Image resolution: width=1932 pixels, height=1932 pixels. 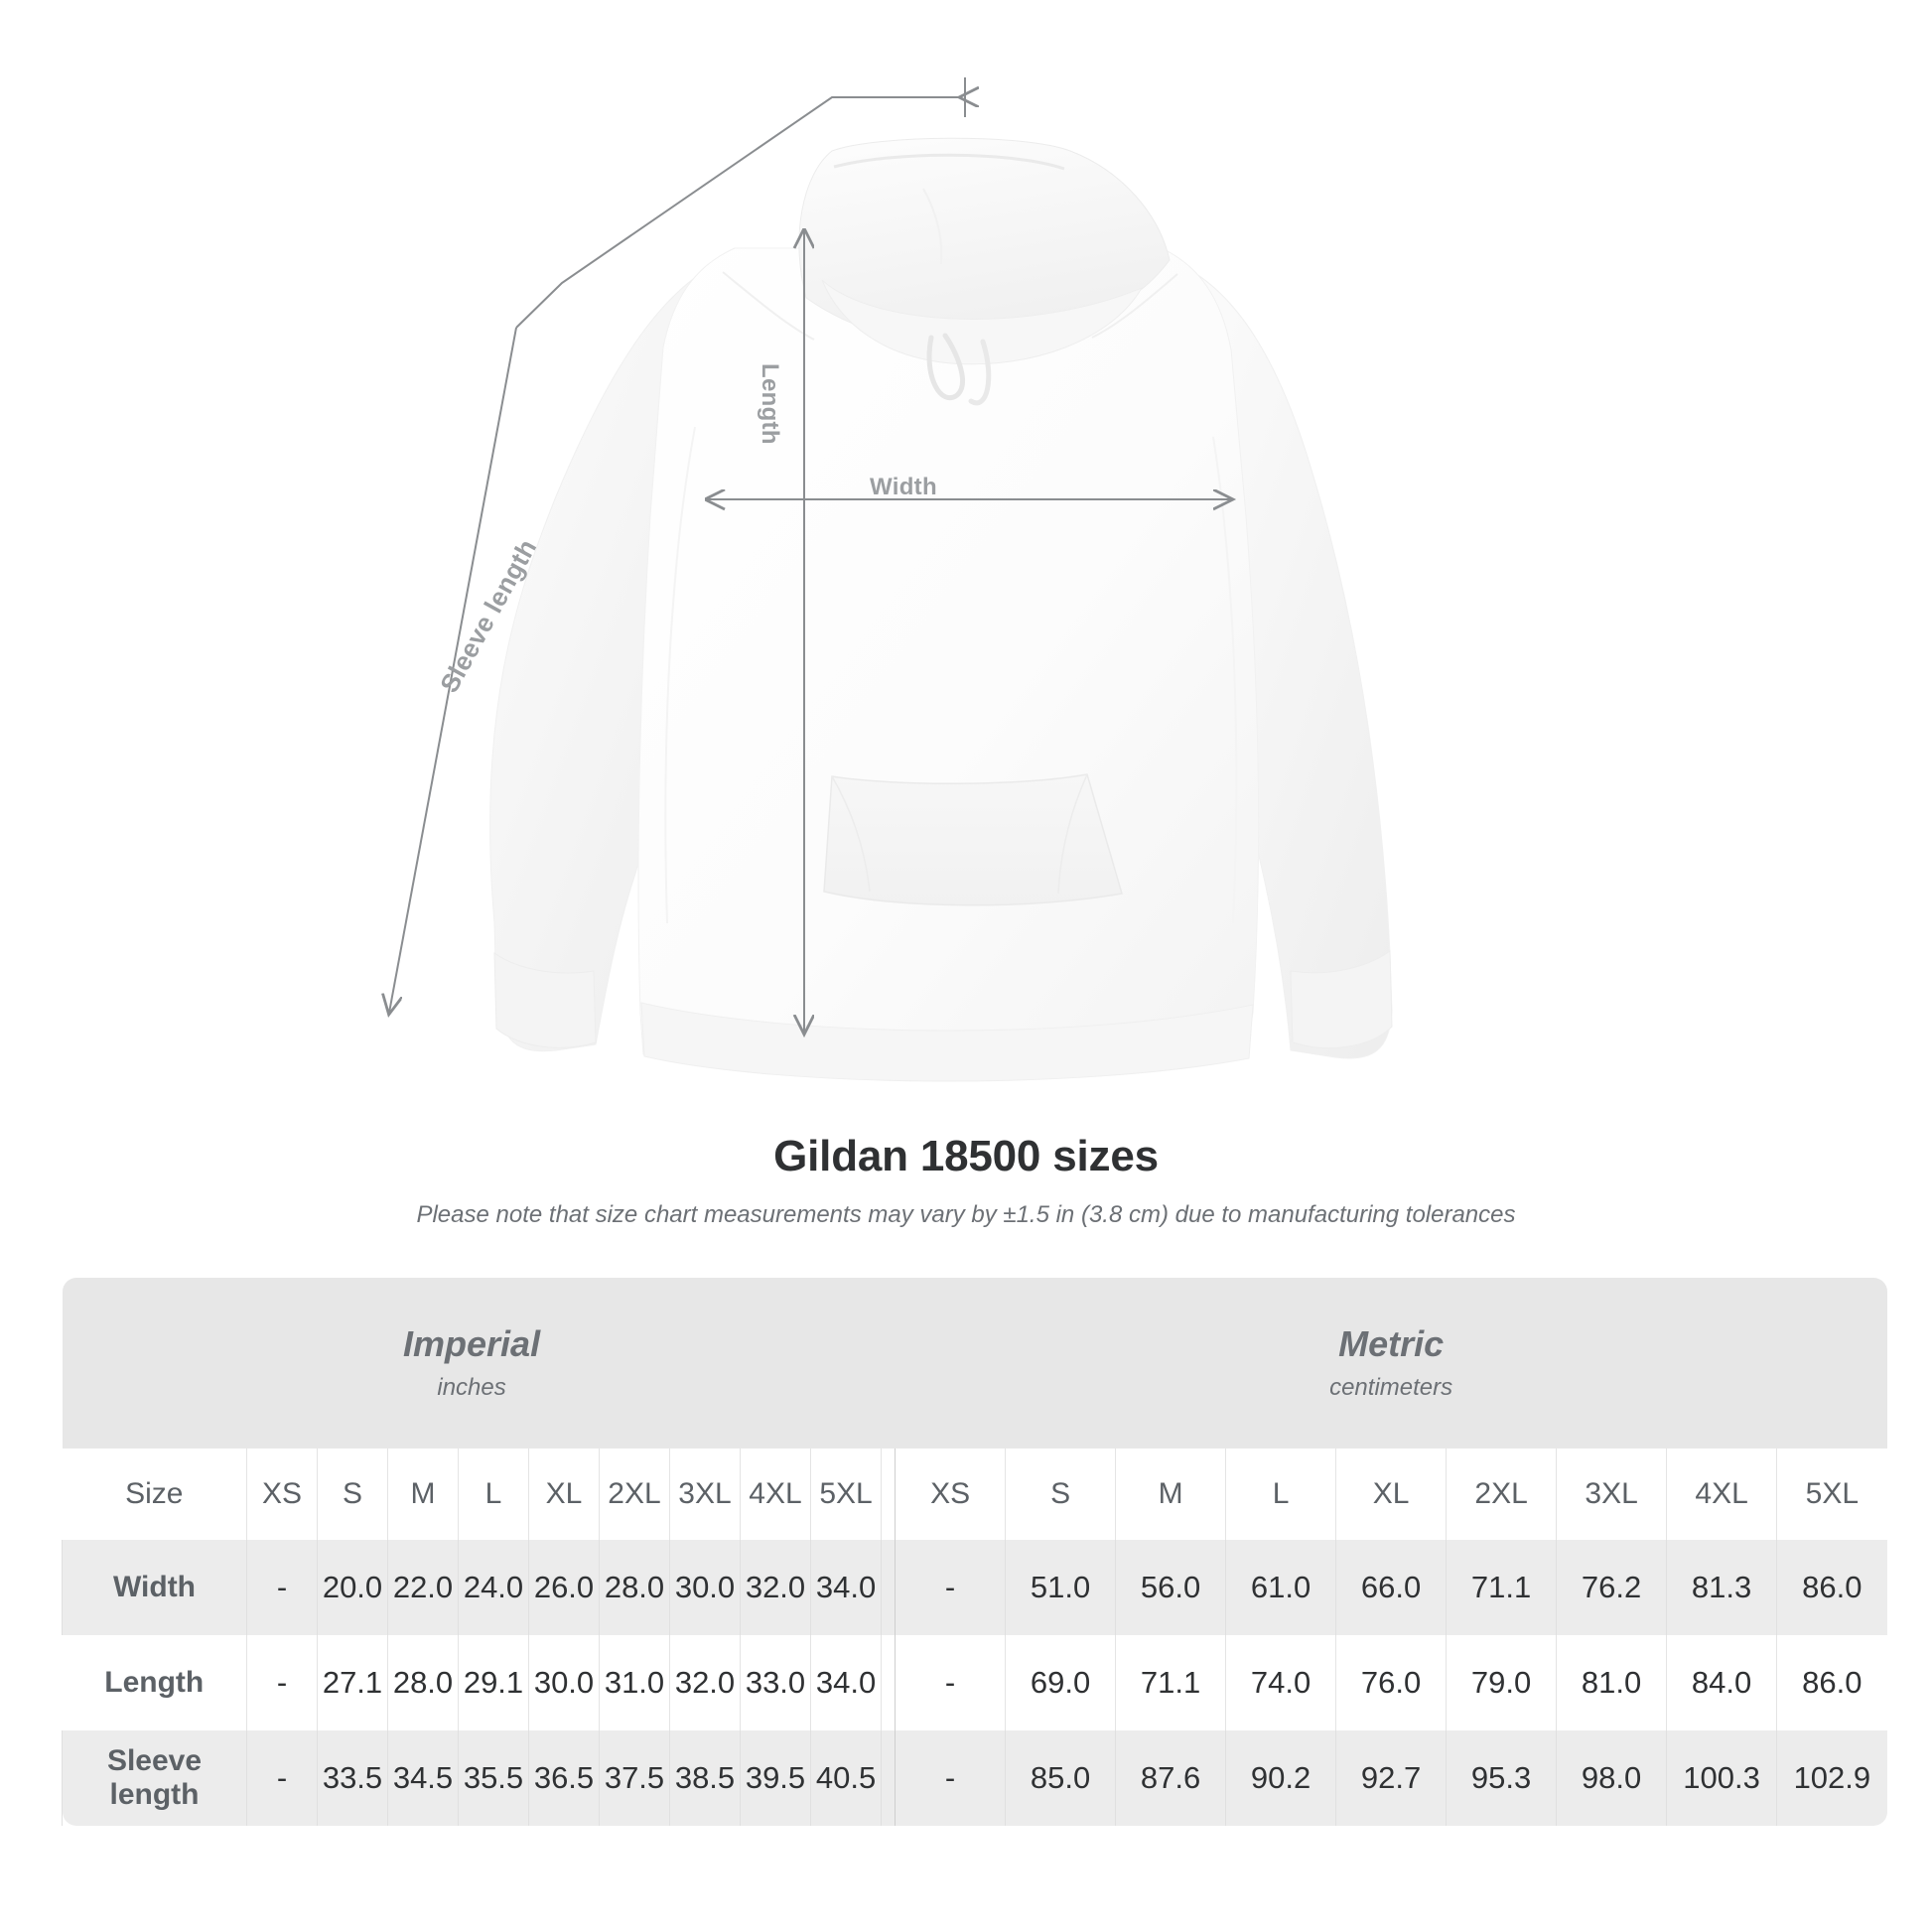 I want to click on measurement-cell-metric: 69.0, so click(x=1061, y=1682).